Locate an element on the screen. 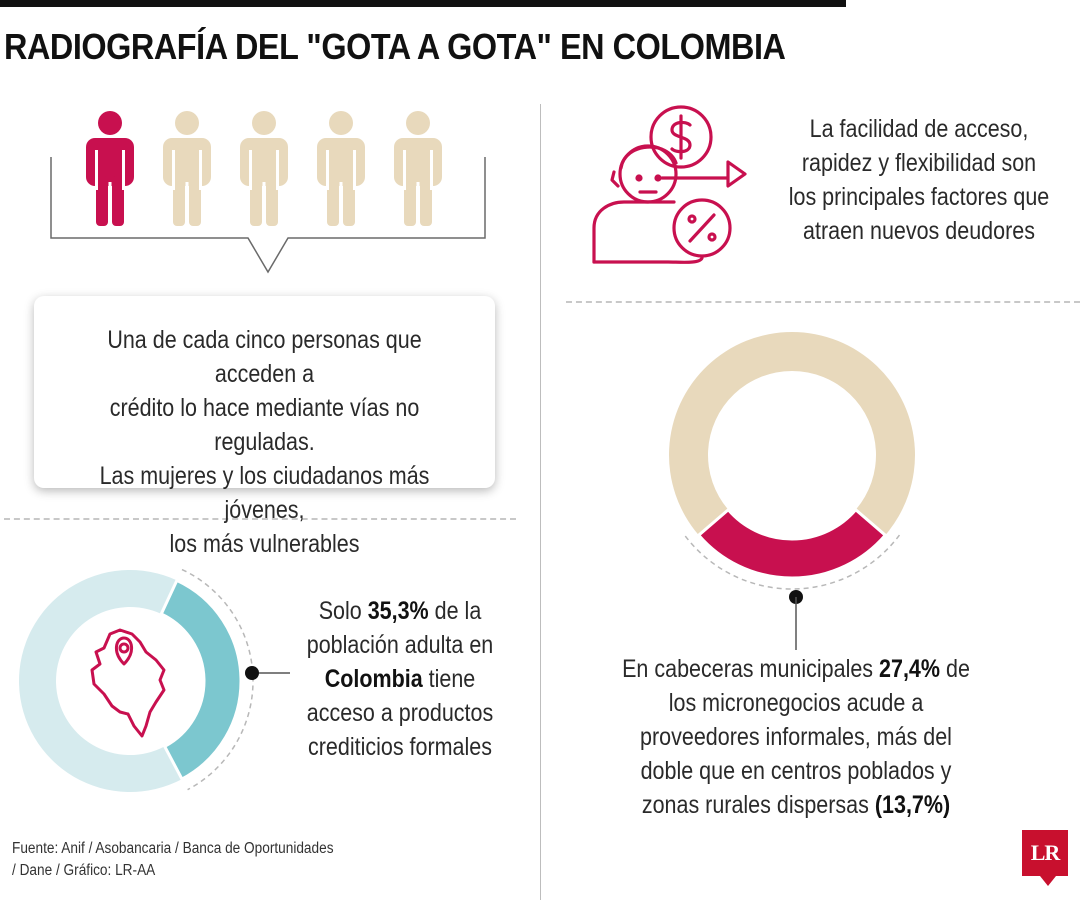 The height and width of the screenshot is (900, 1080). rural-percentage: (13,7%) is located at coordinates (912, 805).